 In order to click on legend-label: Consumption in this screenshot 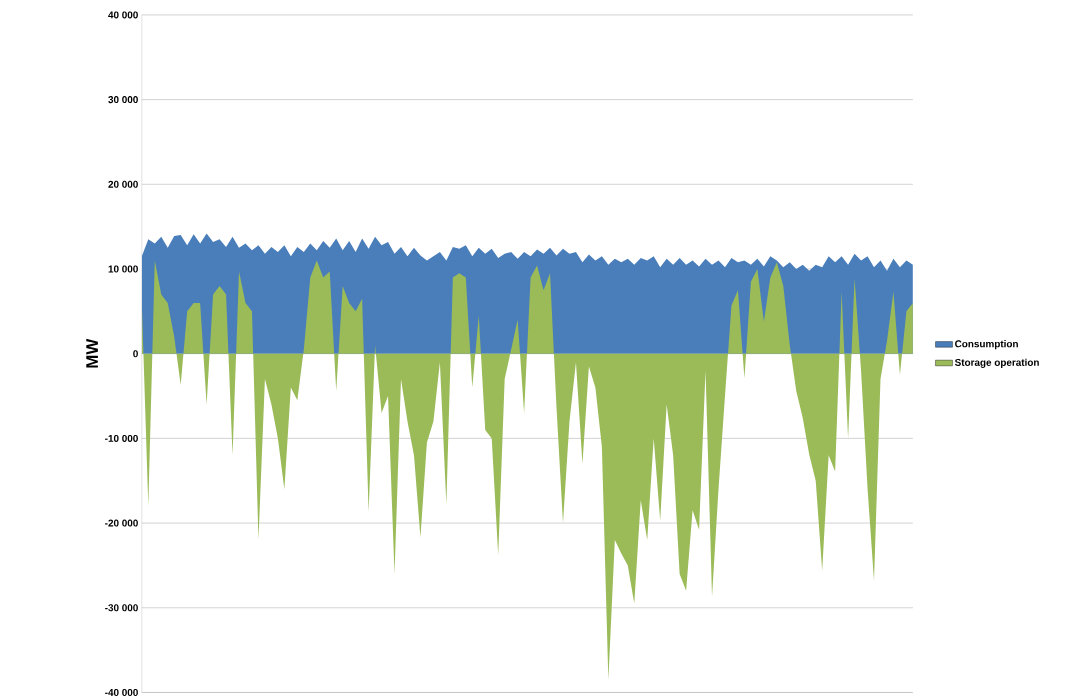, I will do `click(986, 344)`.